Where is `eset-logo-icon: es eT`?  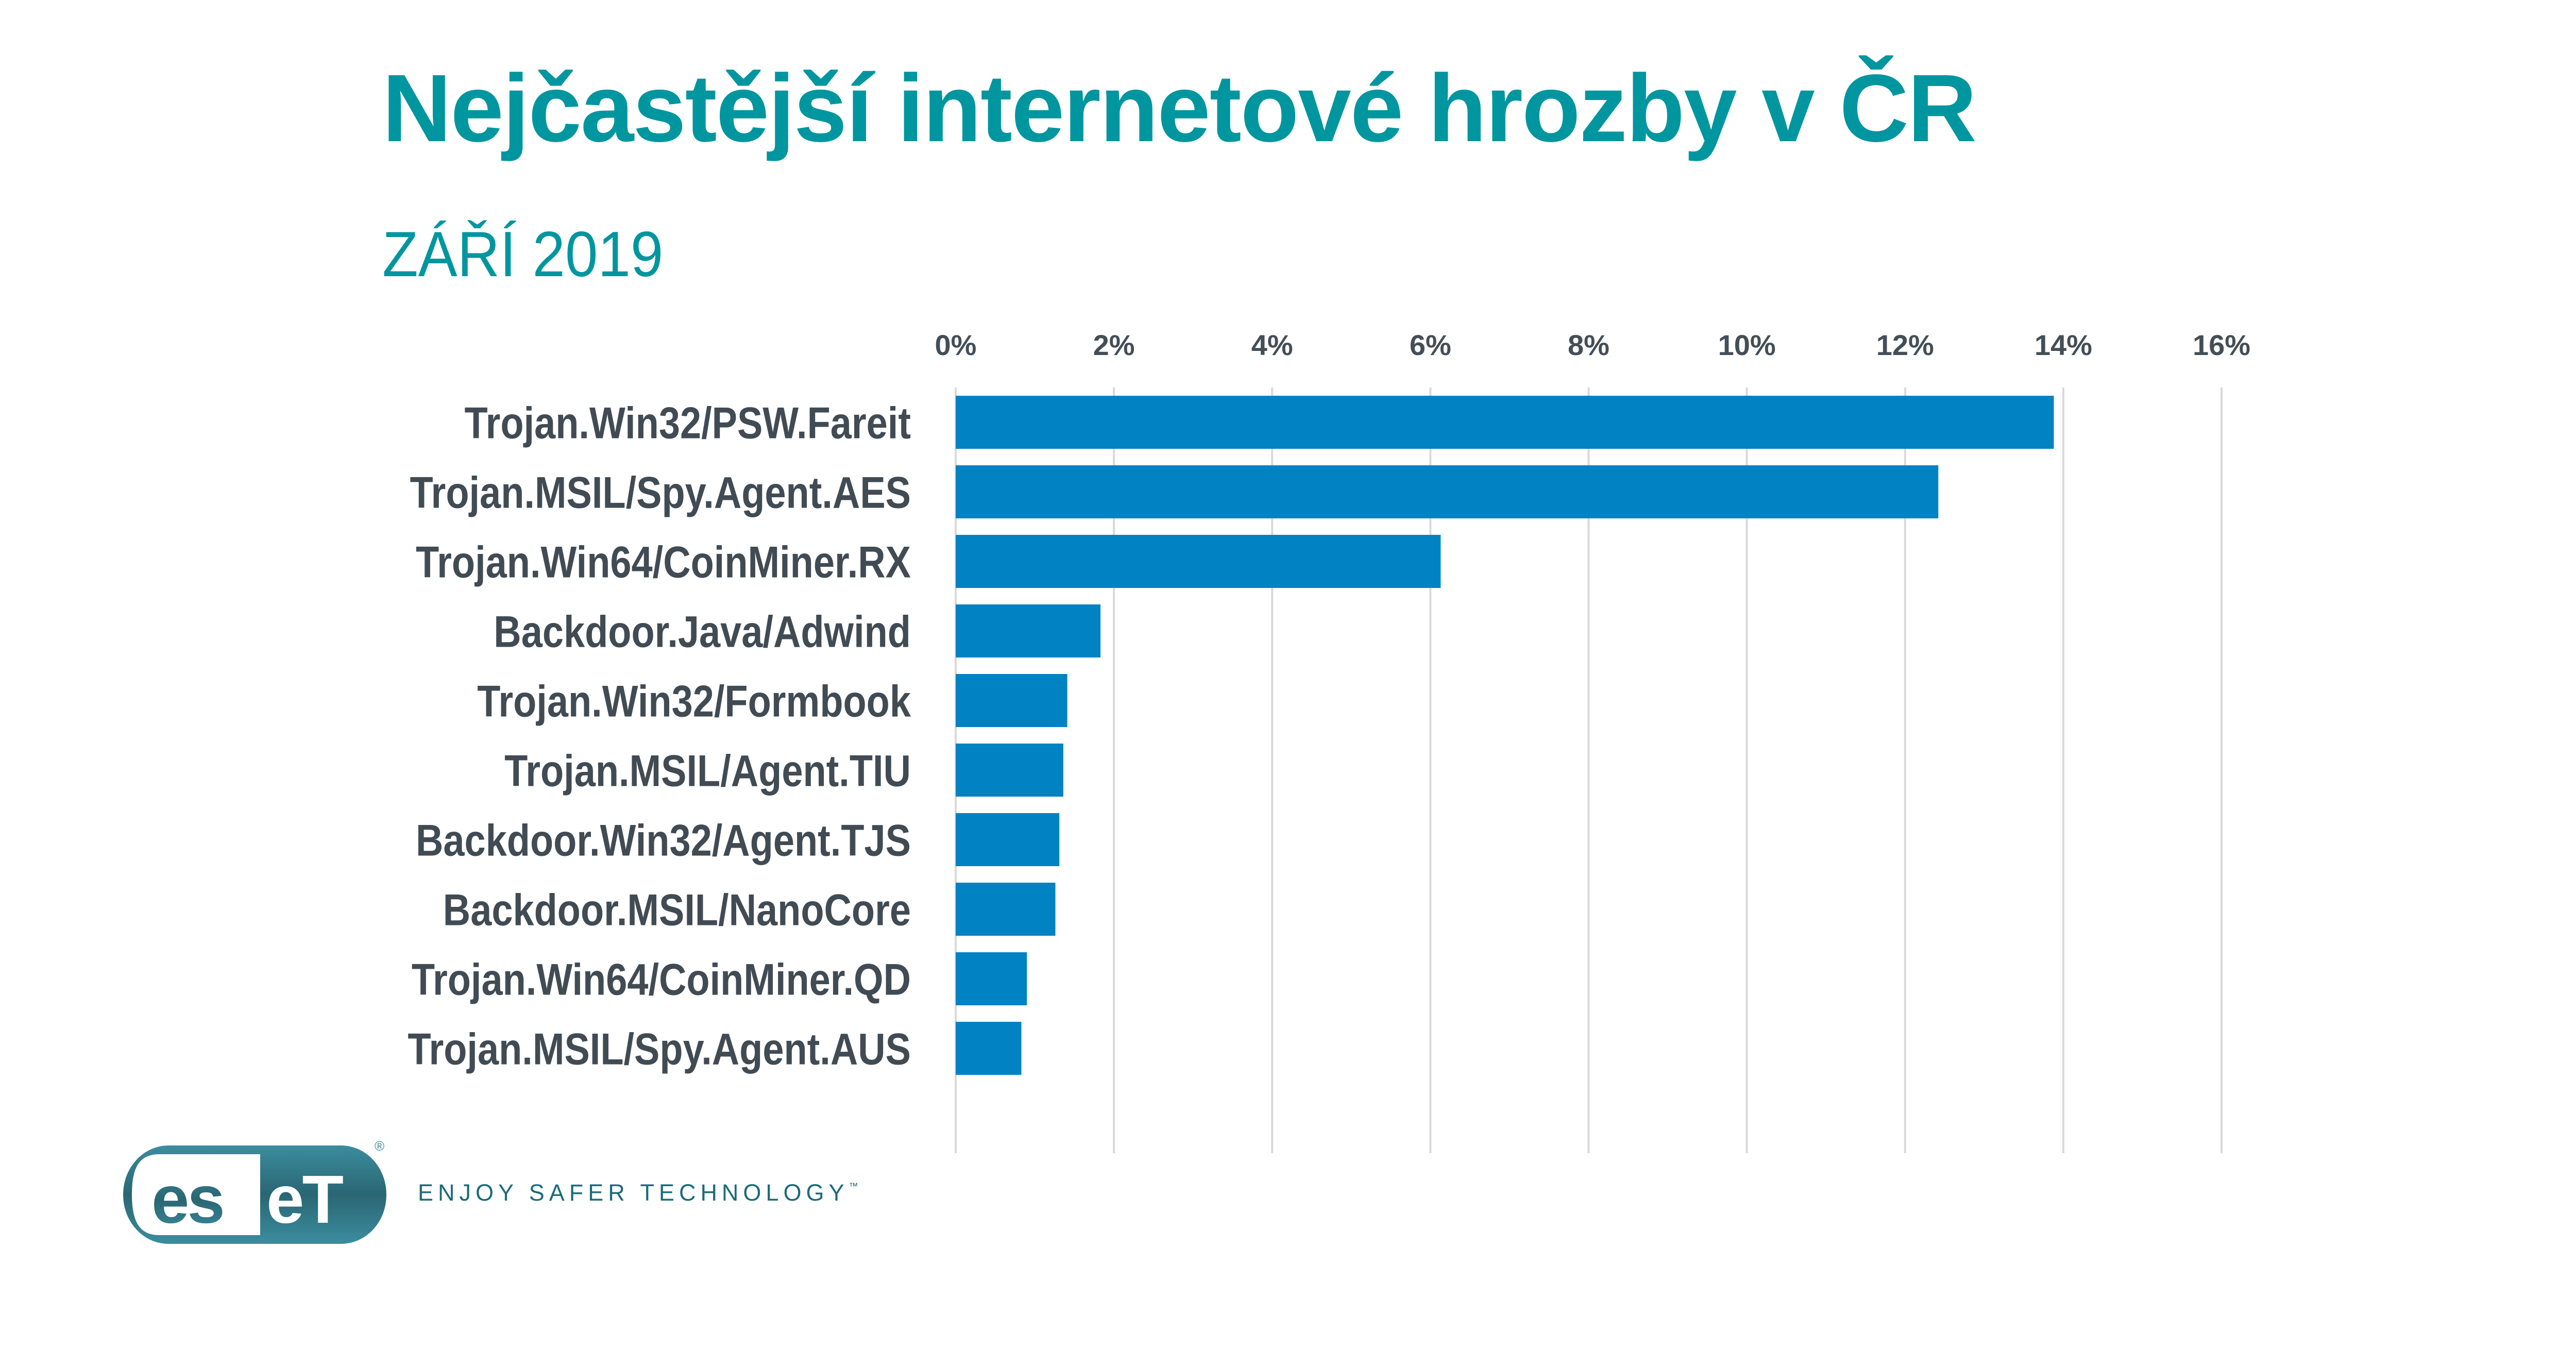
eset-logo-icon: es eT is located at coordinates (254, 1194).